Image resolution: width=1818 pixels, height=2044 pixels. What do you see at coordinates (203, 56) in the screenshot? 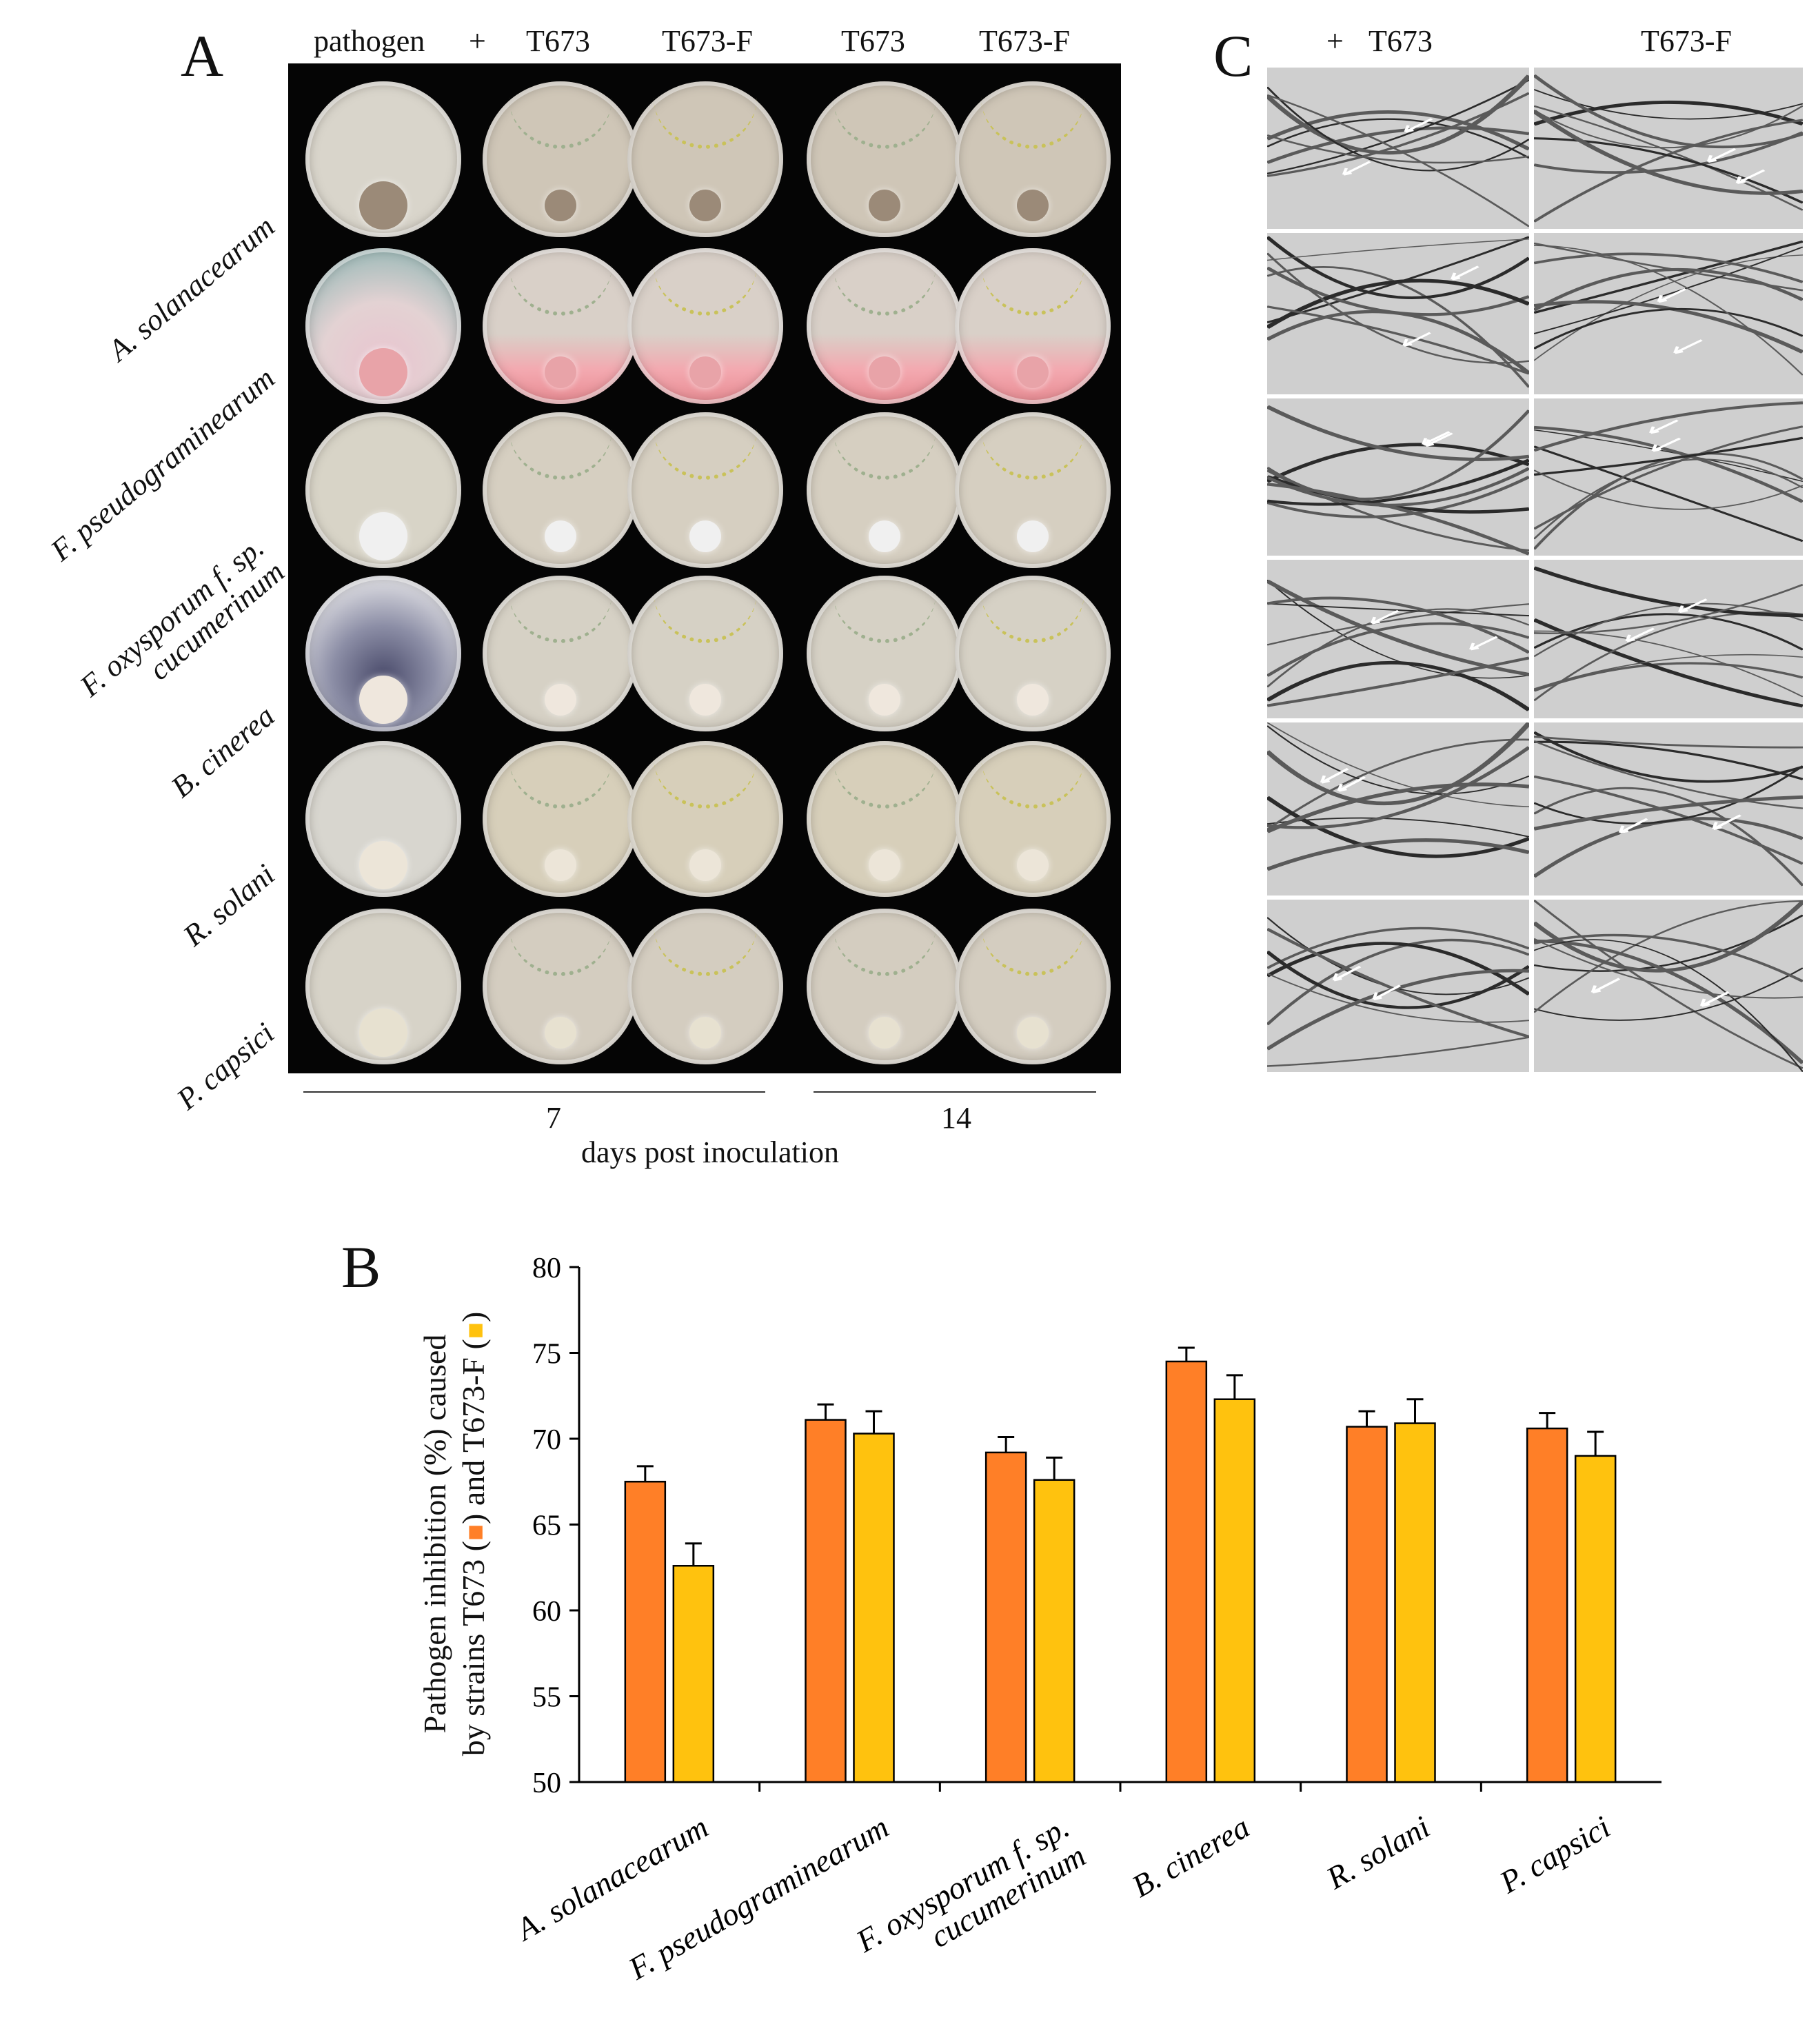
I see `panel-a-letter: A` at bounding box center [203, 56].